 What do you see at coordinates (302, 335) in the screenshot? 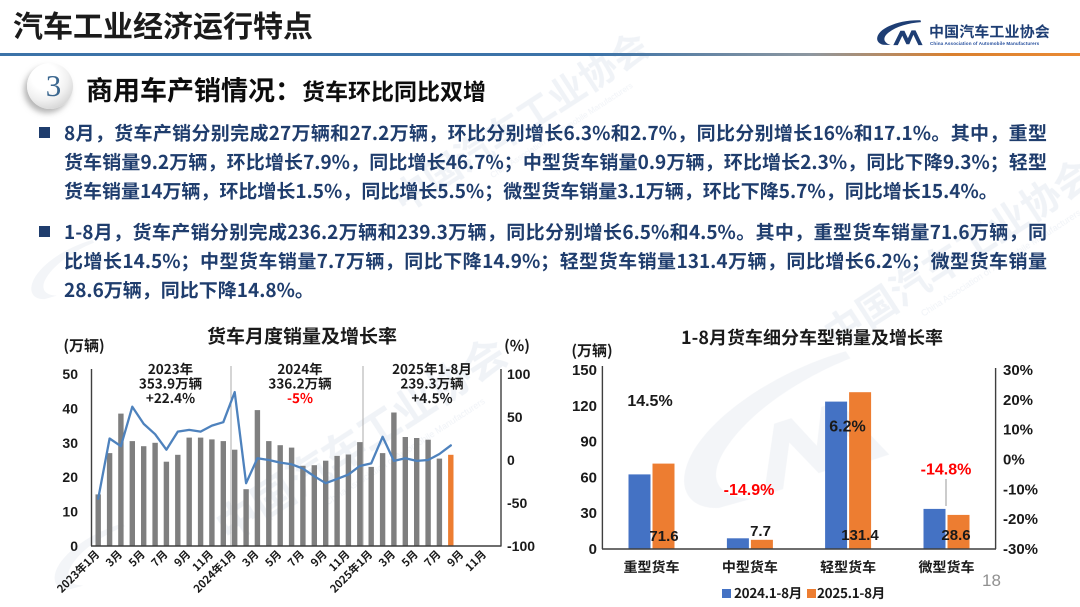
I see `svg-text: 货车月度销量及增长率` at bounding box center [302, 335].